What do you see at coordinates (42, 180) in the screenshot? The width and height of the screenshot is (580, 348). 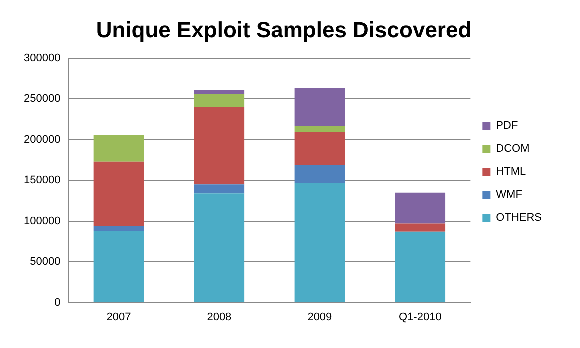 I see `y-tick-label: 150000` at bounding box center [42, 180].